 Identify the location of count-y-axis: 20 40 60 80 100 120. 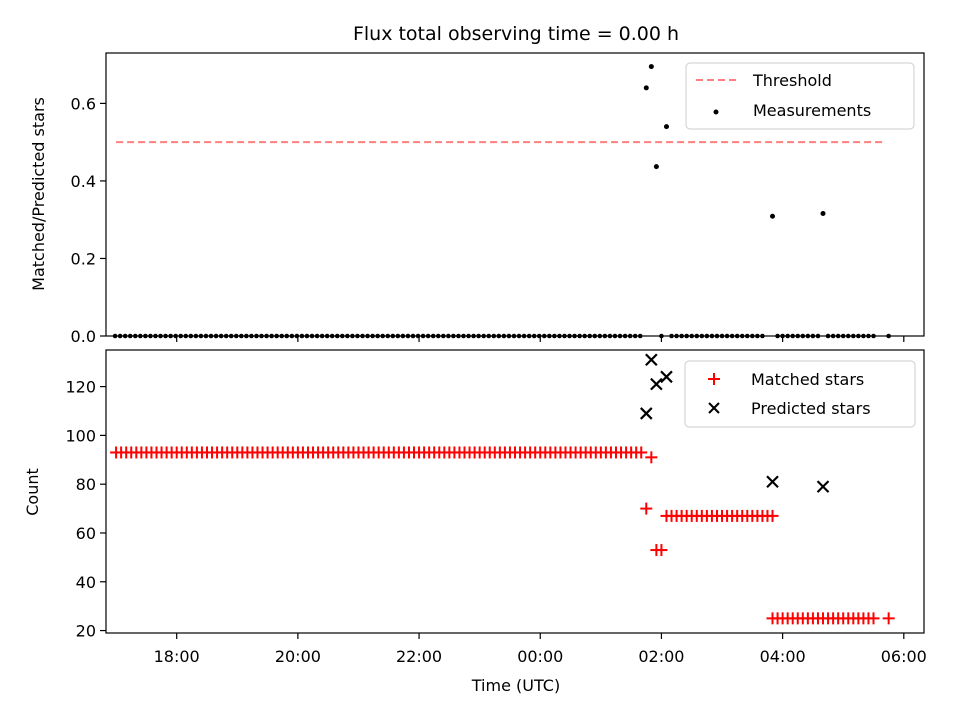
(85, 509).